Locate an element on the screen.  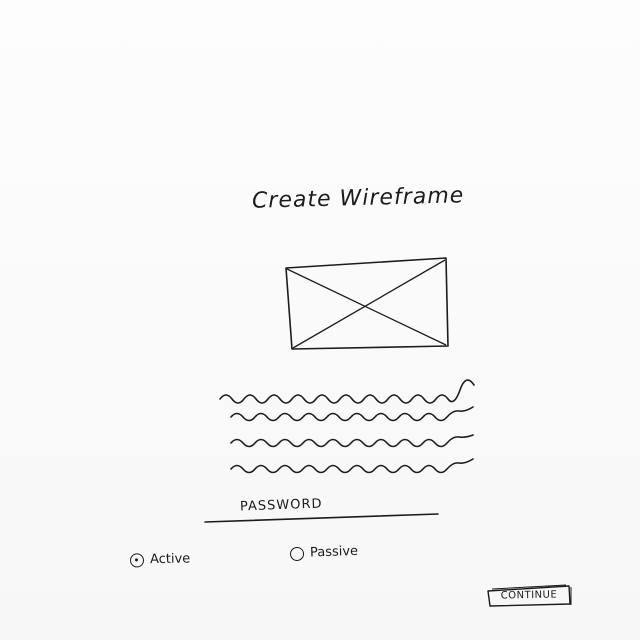
continue-button: CONTINUE is located at coordinates (529, 596).